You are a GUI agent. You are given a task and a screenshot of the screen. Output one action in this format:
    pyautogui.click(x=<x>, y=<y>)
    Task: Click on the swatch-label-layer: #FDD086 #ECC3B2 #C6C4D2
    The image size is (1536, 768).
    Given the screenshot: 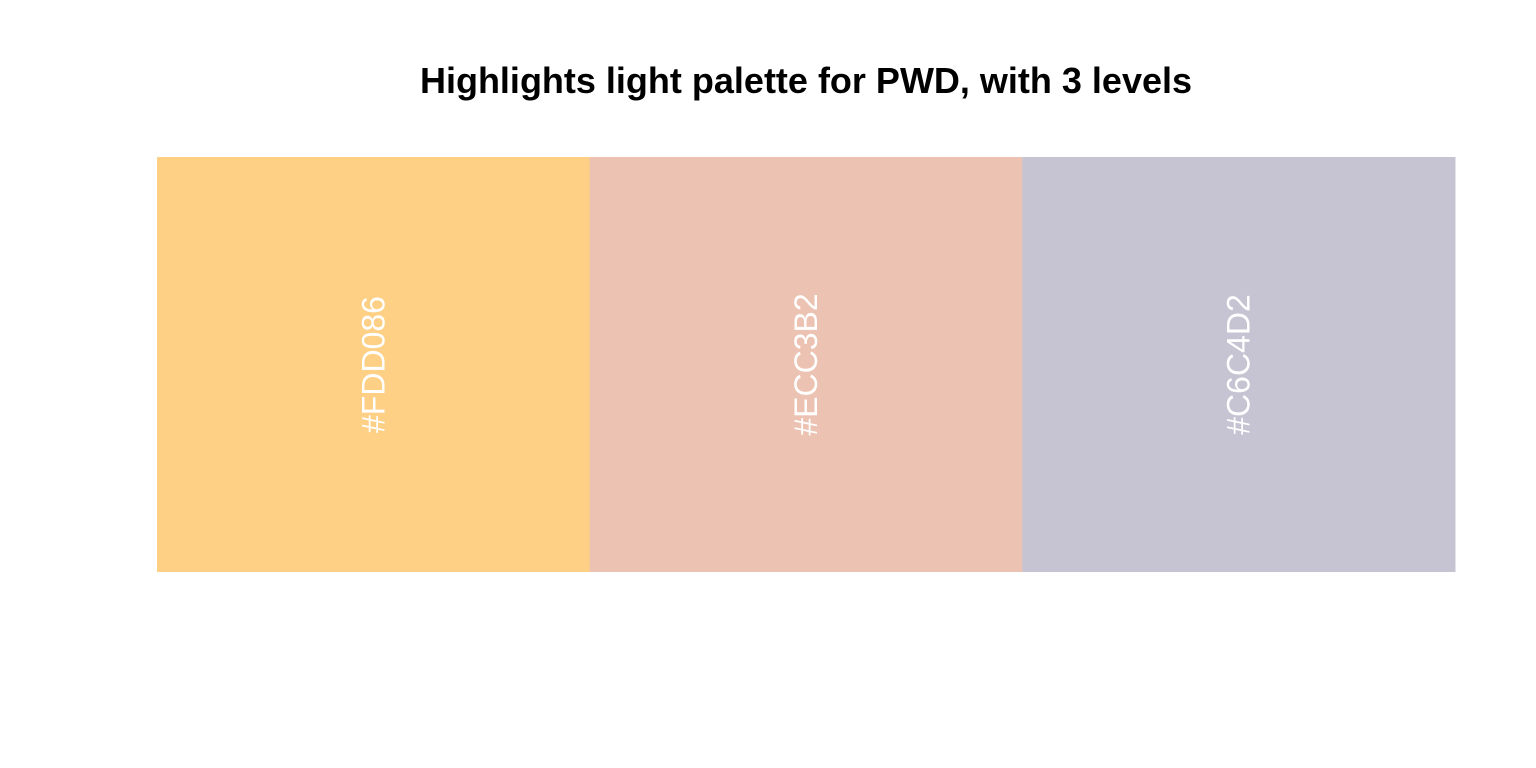 What is the action you would take?
    pyautogui.click(x=805, y=364)
    